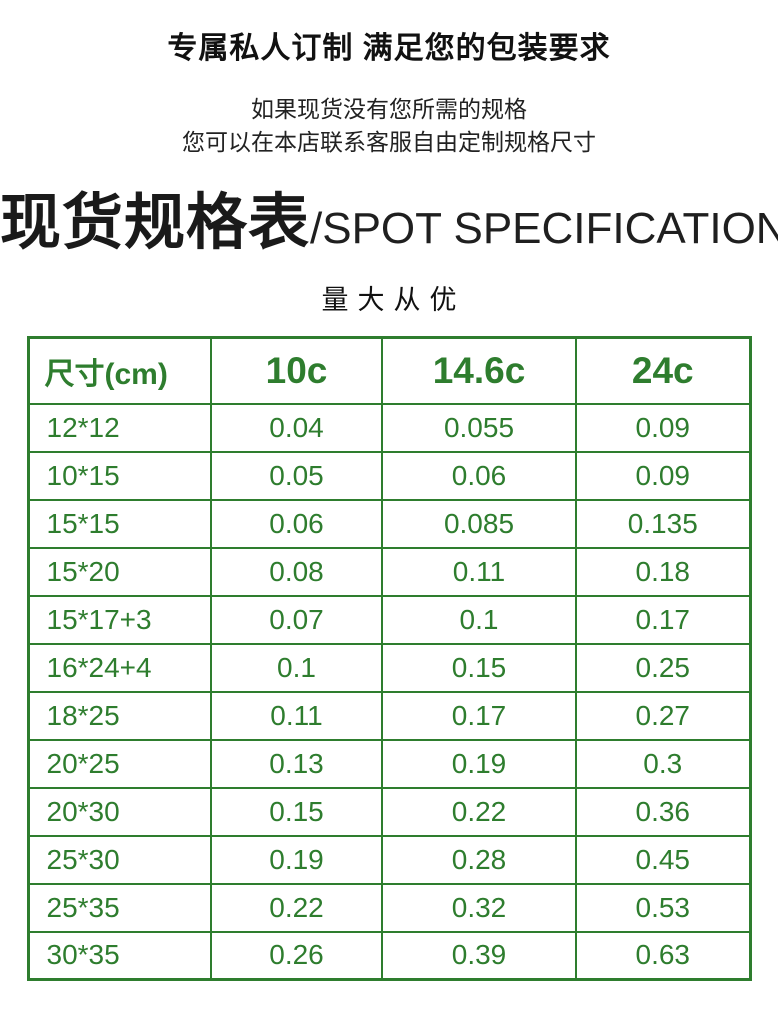 This screenshot has height=1019, width=778. Describe the element at coordinates (479, 475) in the screenshot. I see `price-cell-14-6c: 0.06` at that location.